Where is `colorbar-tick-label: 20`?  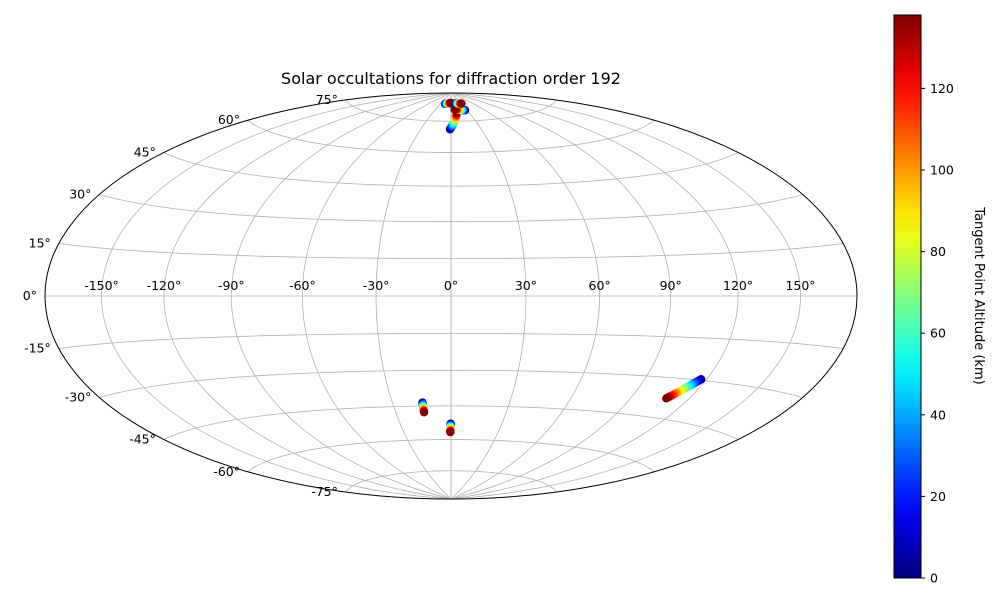 colorbar-tick-label: 20 is located at coordinates (938, 496).